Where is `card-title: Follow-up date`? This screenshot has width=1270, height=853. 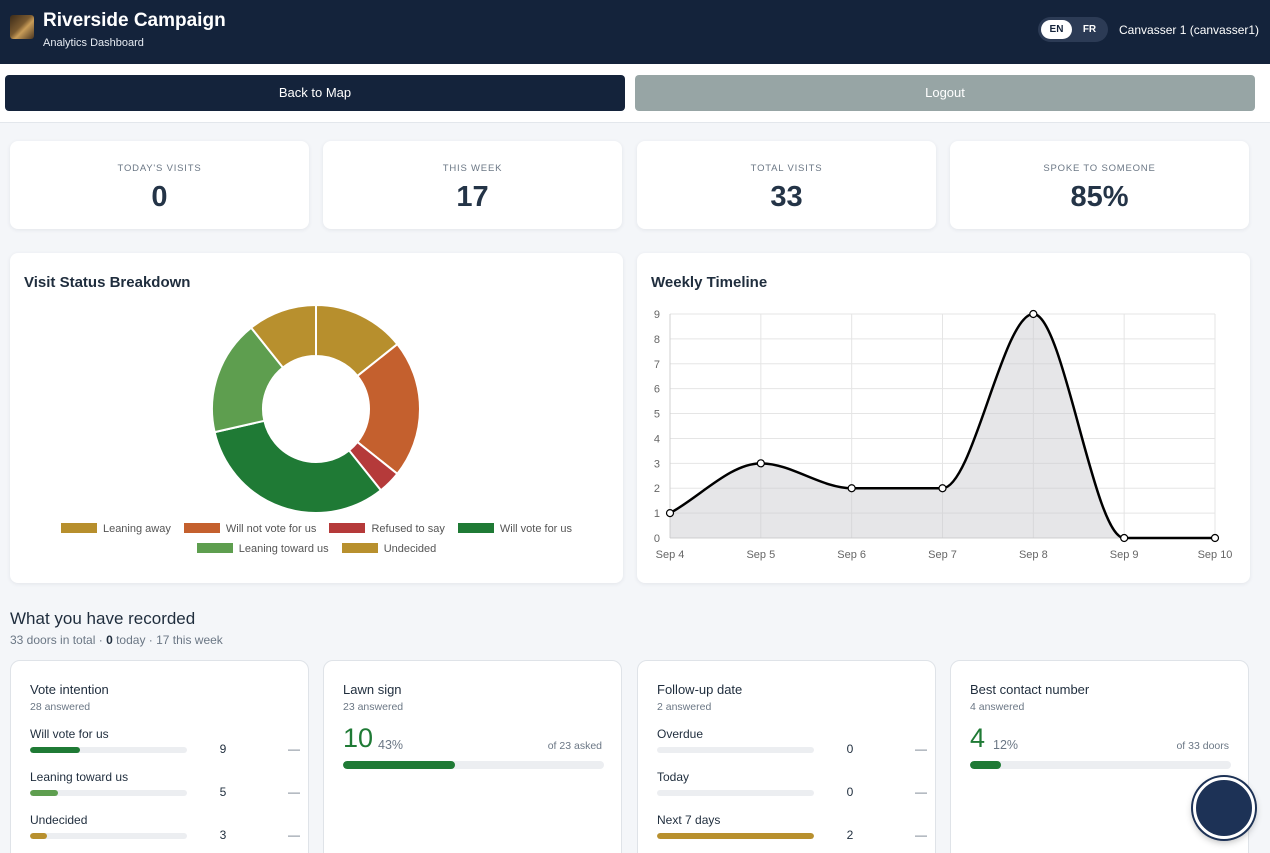
card-title: Follow-up date is located at coordinates (700, 689).